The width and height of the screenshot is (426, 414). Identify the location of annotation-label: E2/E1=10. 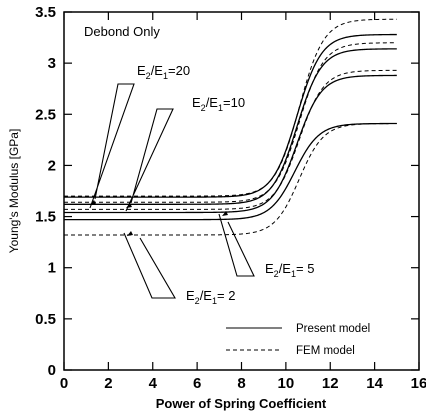
(218, 104).